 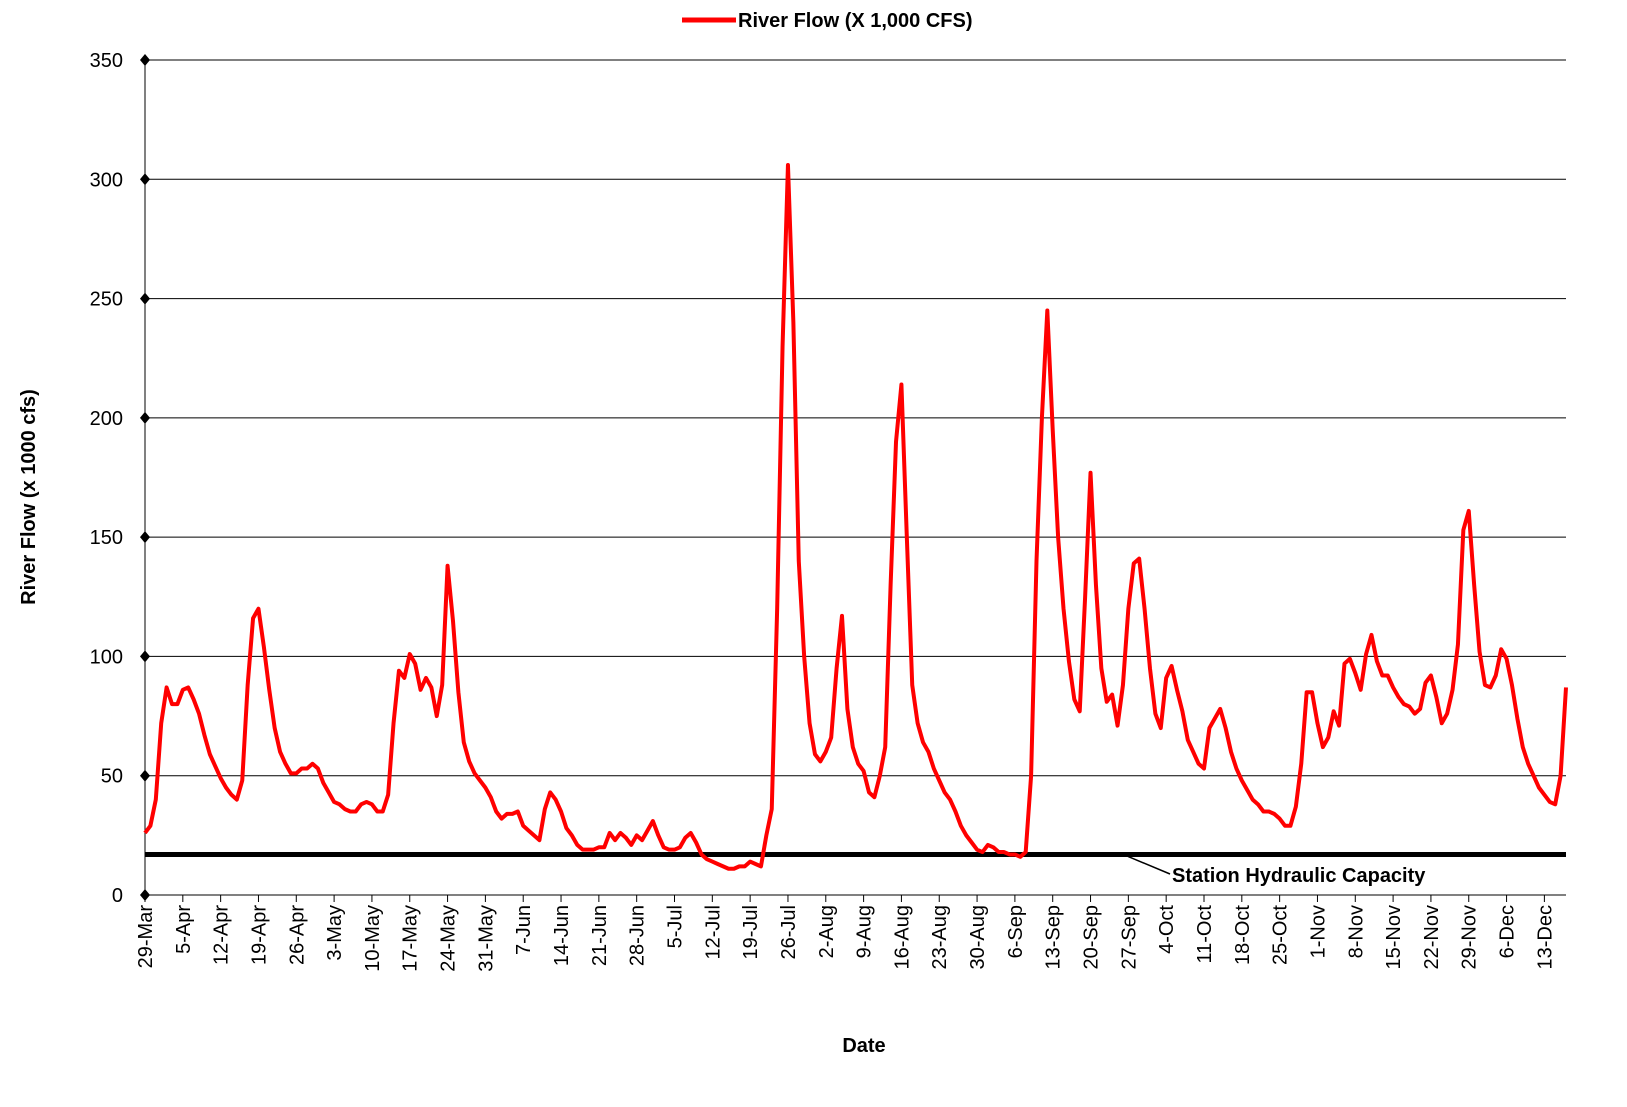 I want to click on x-tick-label: 13-Dec, so click(x=1545, y=937).